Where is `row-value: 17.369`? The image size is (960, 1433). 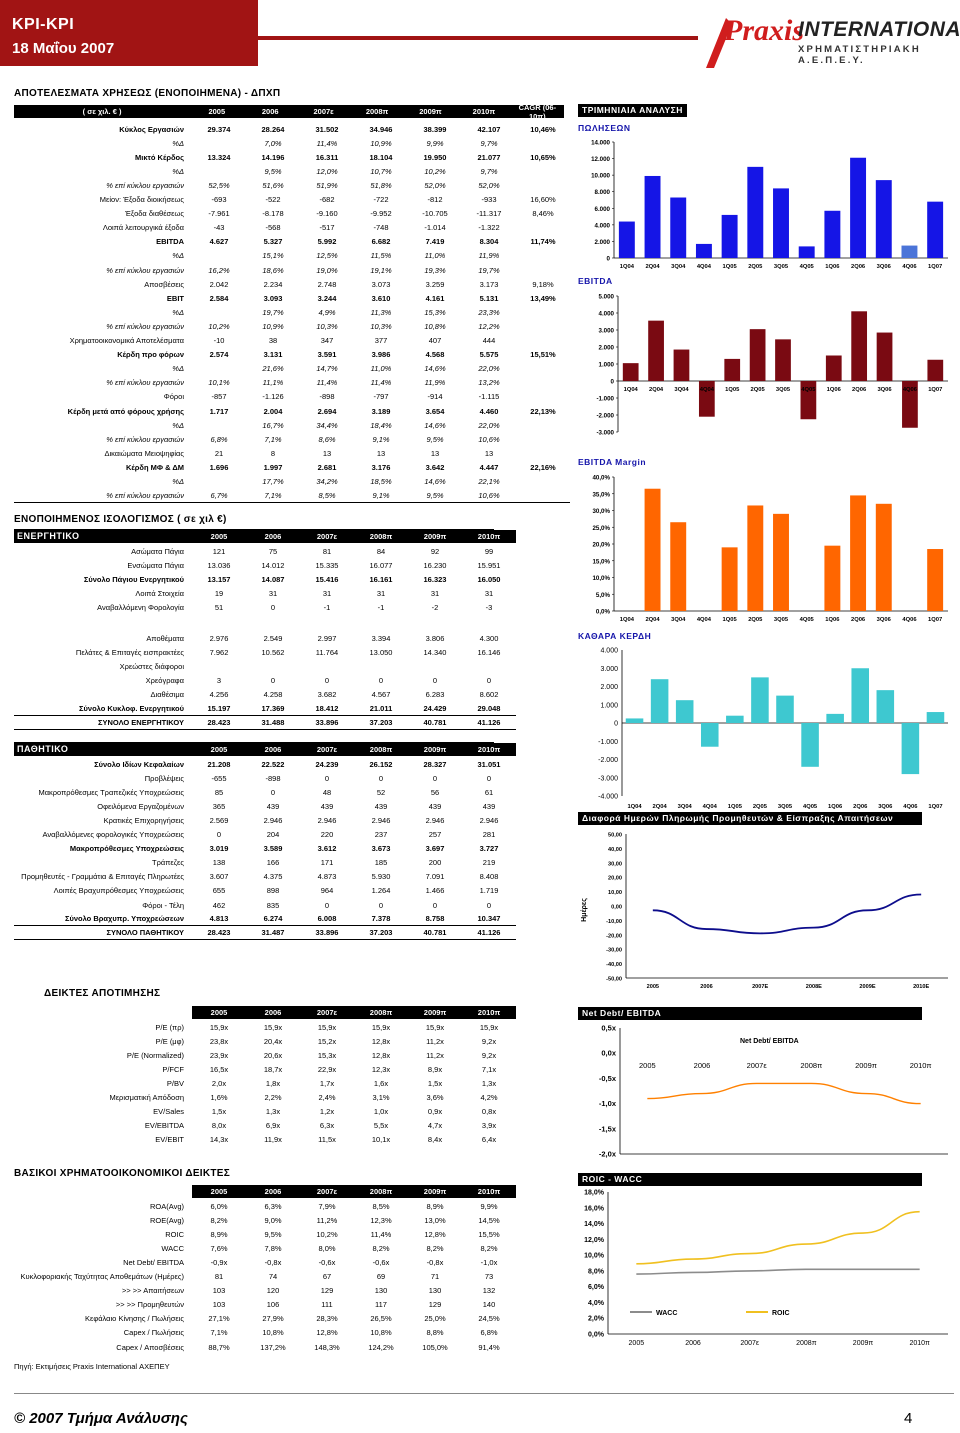
row-value: 17.369 is located at coordinates (273, 708).